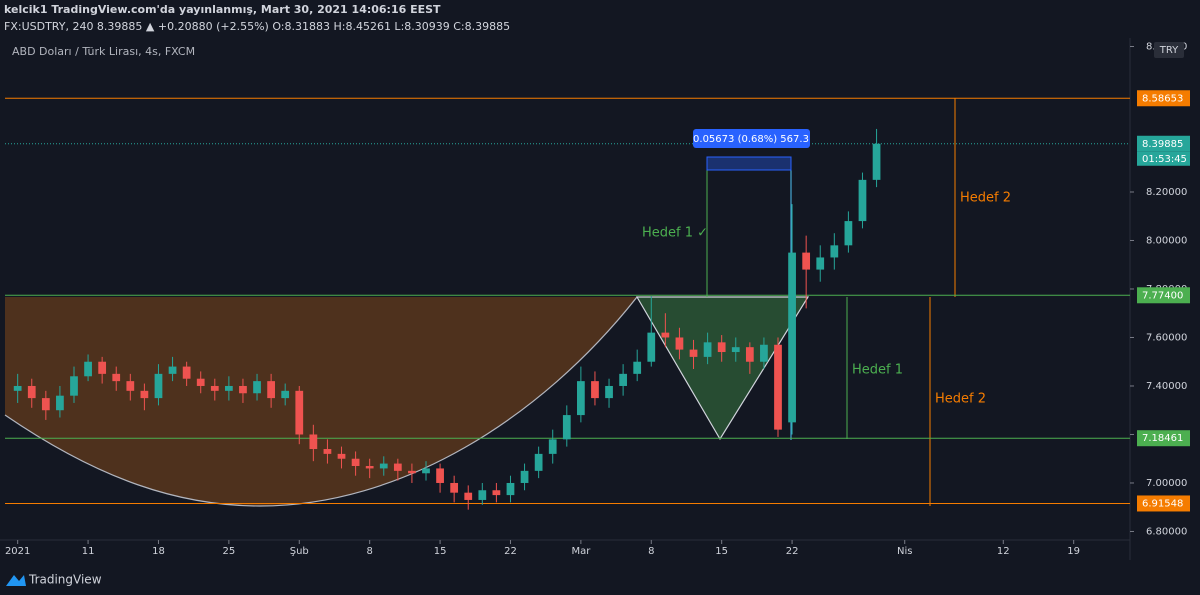  What do you see at coordinates (1166, 483) in the screenshot?
I see `y-tick-label: 7.00000` at bounding box center [1166, 483].